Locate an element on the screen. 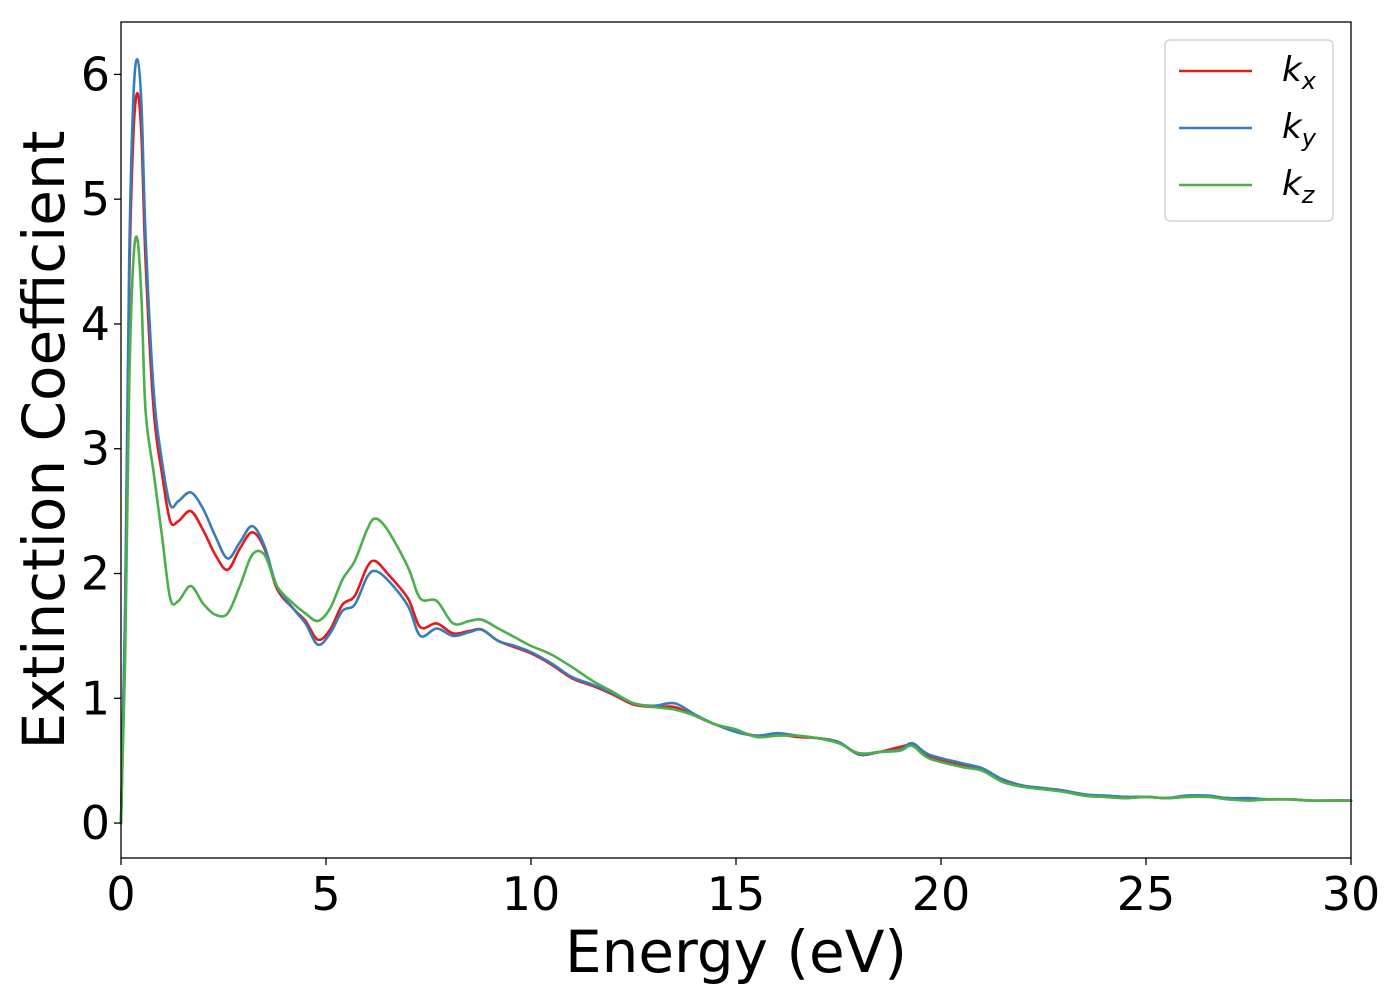  y-tick-label: 6 is located at coordinates (95, 74).